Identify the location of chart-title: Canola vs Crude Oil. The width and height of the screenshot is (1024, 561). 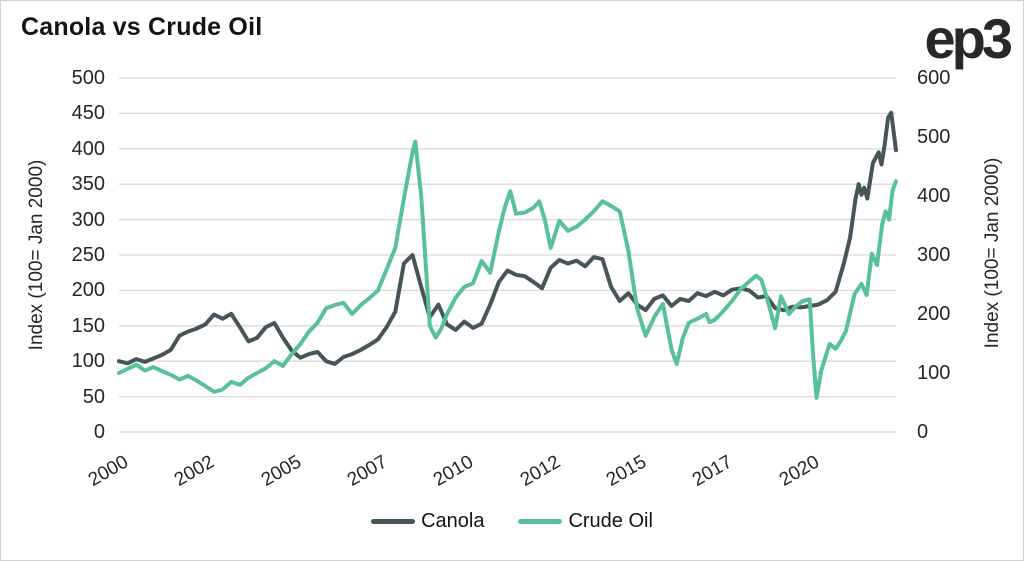
(142, 27).